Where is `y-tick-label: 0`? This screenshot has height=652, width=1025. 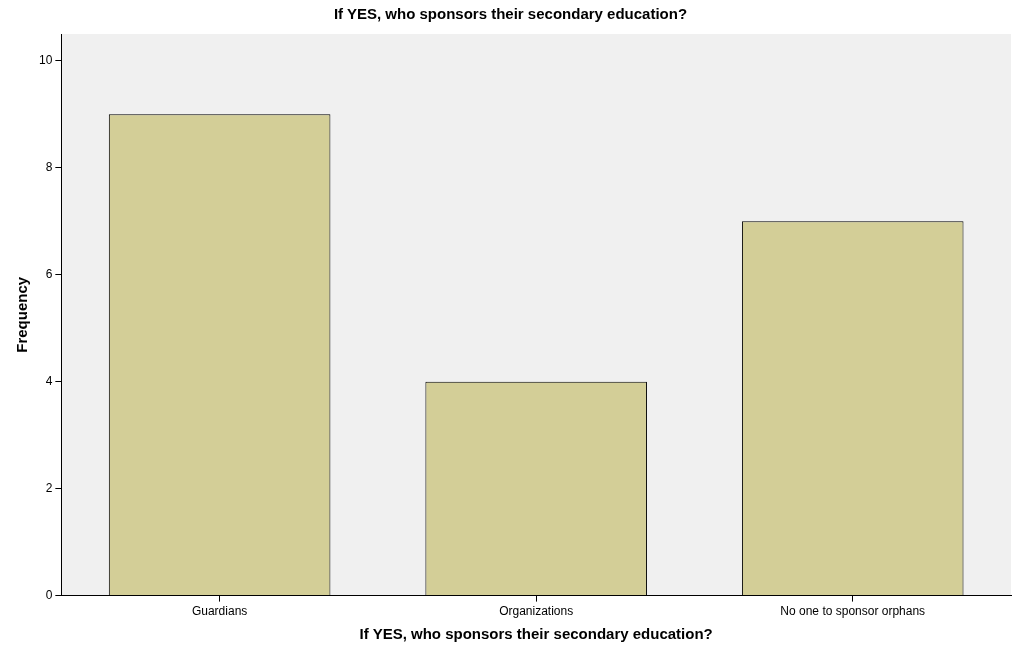
y-tick-label: 0 is located at coordinates (49, 594).